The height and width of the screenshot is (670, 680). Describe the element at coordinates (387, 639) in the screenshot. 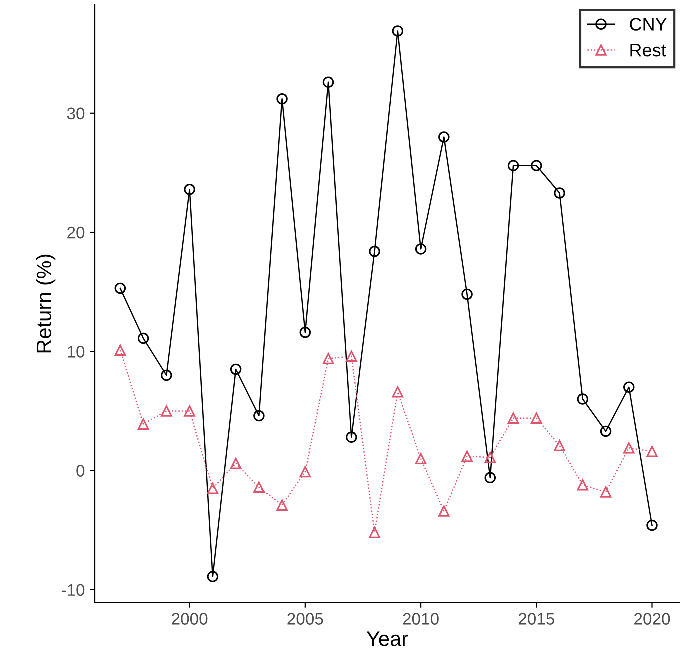

I see `x-axis-title: Year` at that location.